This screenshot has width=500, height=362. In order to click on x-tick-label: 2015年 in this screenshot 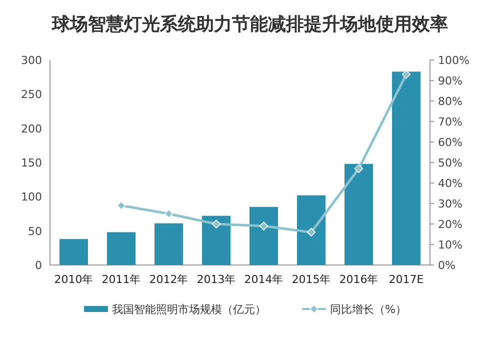, I will do `click(311, 279)`.